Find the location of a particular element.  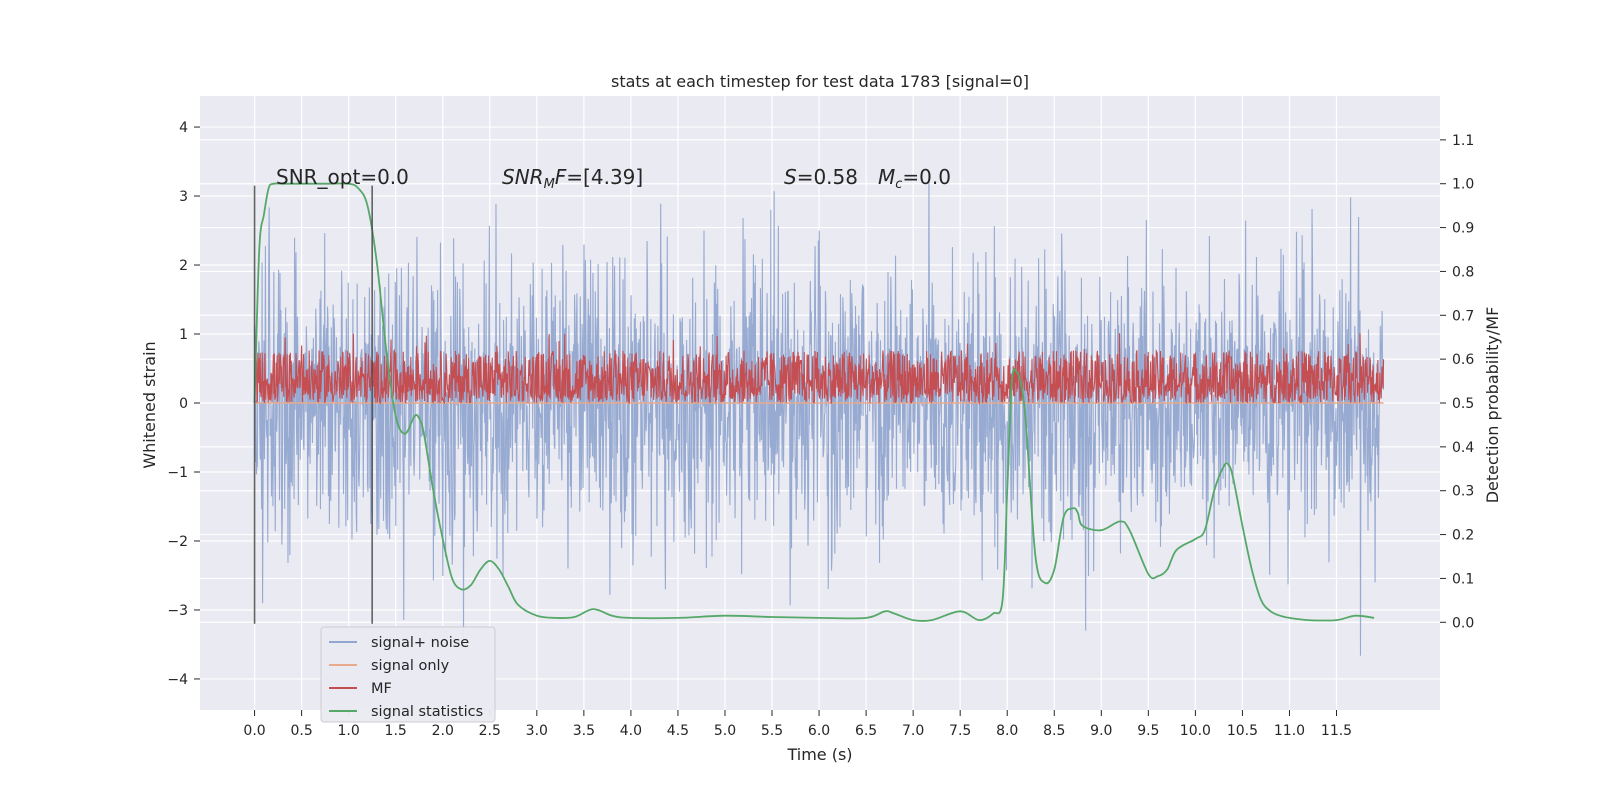

y-right-tick-label: 0.4 is located at coordinates (1463, 448).